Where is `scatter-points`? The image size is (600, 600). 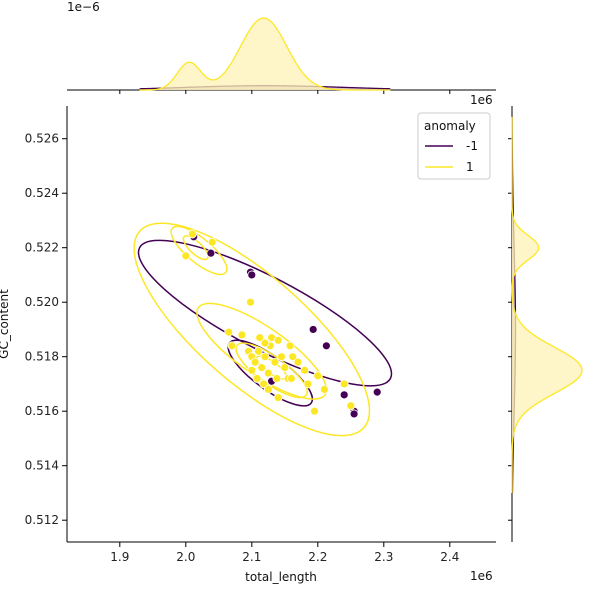
scatter-points is located at coordinates (281, 324).